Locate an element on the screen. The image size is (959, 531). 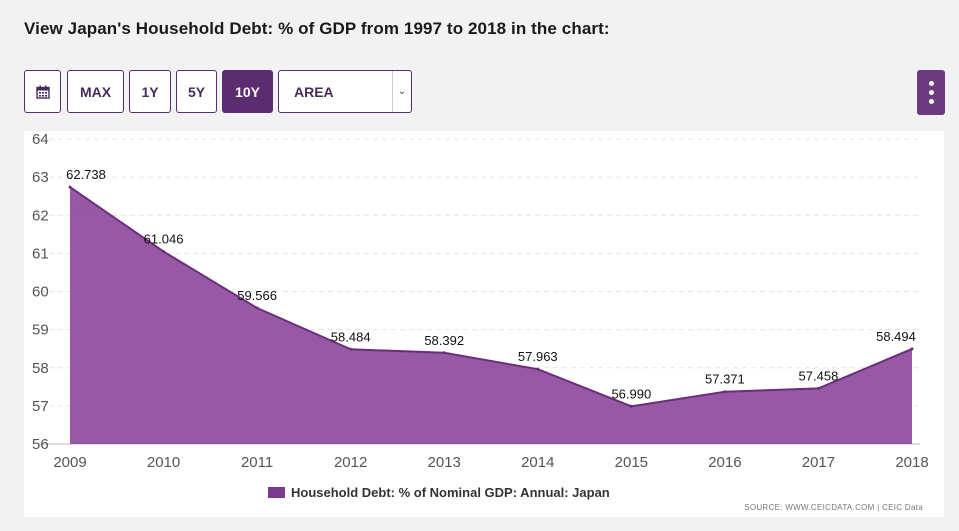
legend-swatch is located at coordinates (276, 492).